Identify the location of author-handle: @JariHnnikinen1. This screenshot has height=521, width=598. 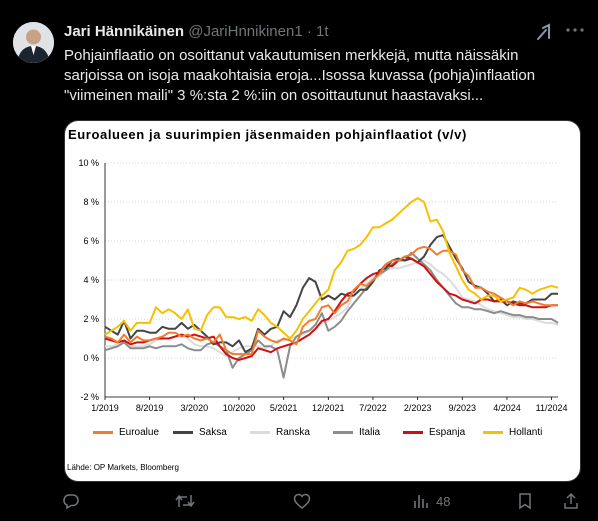
(245, 31).